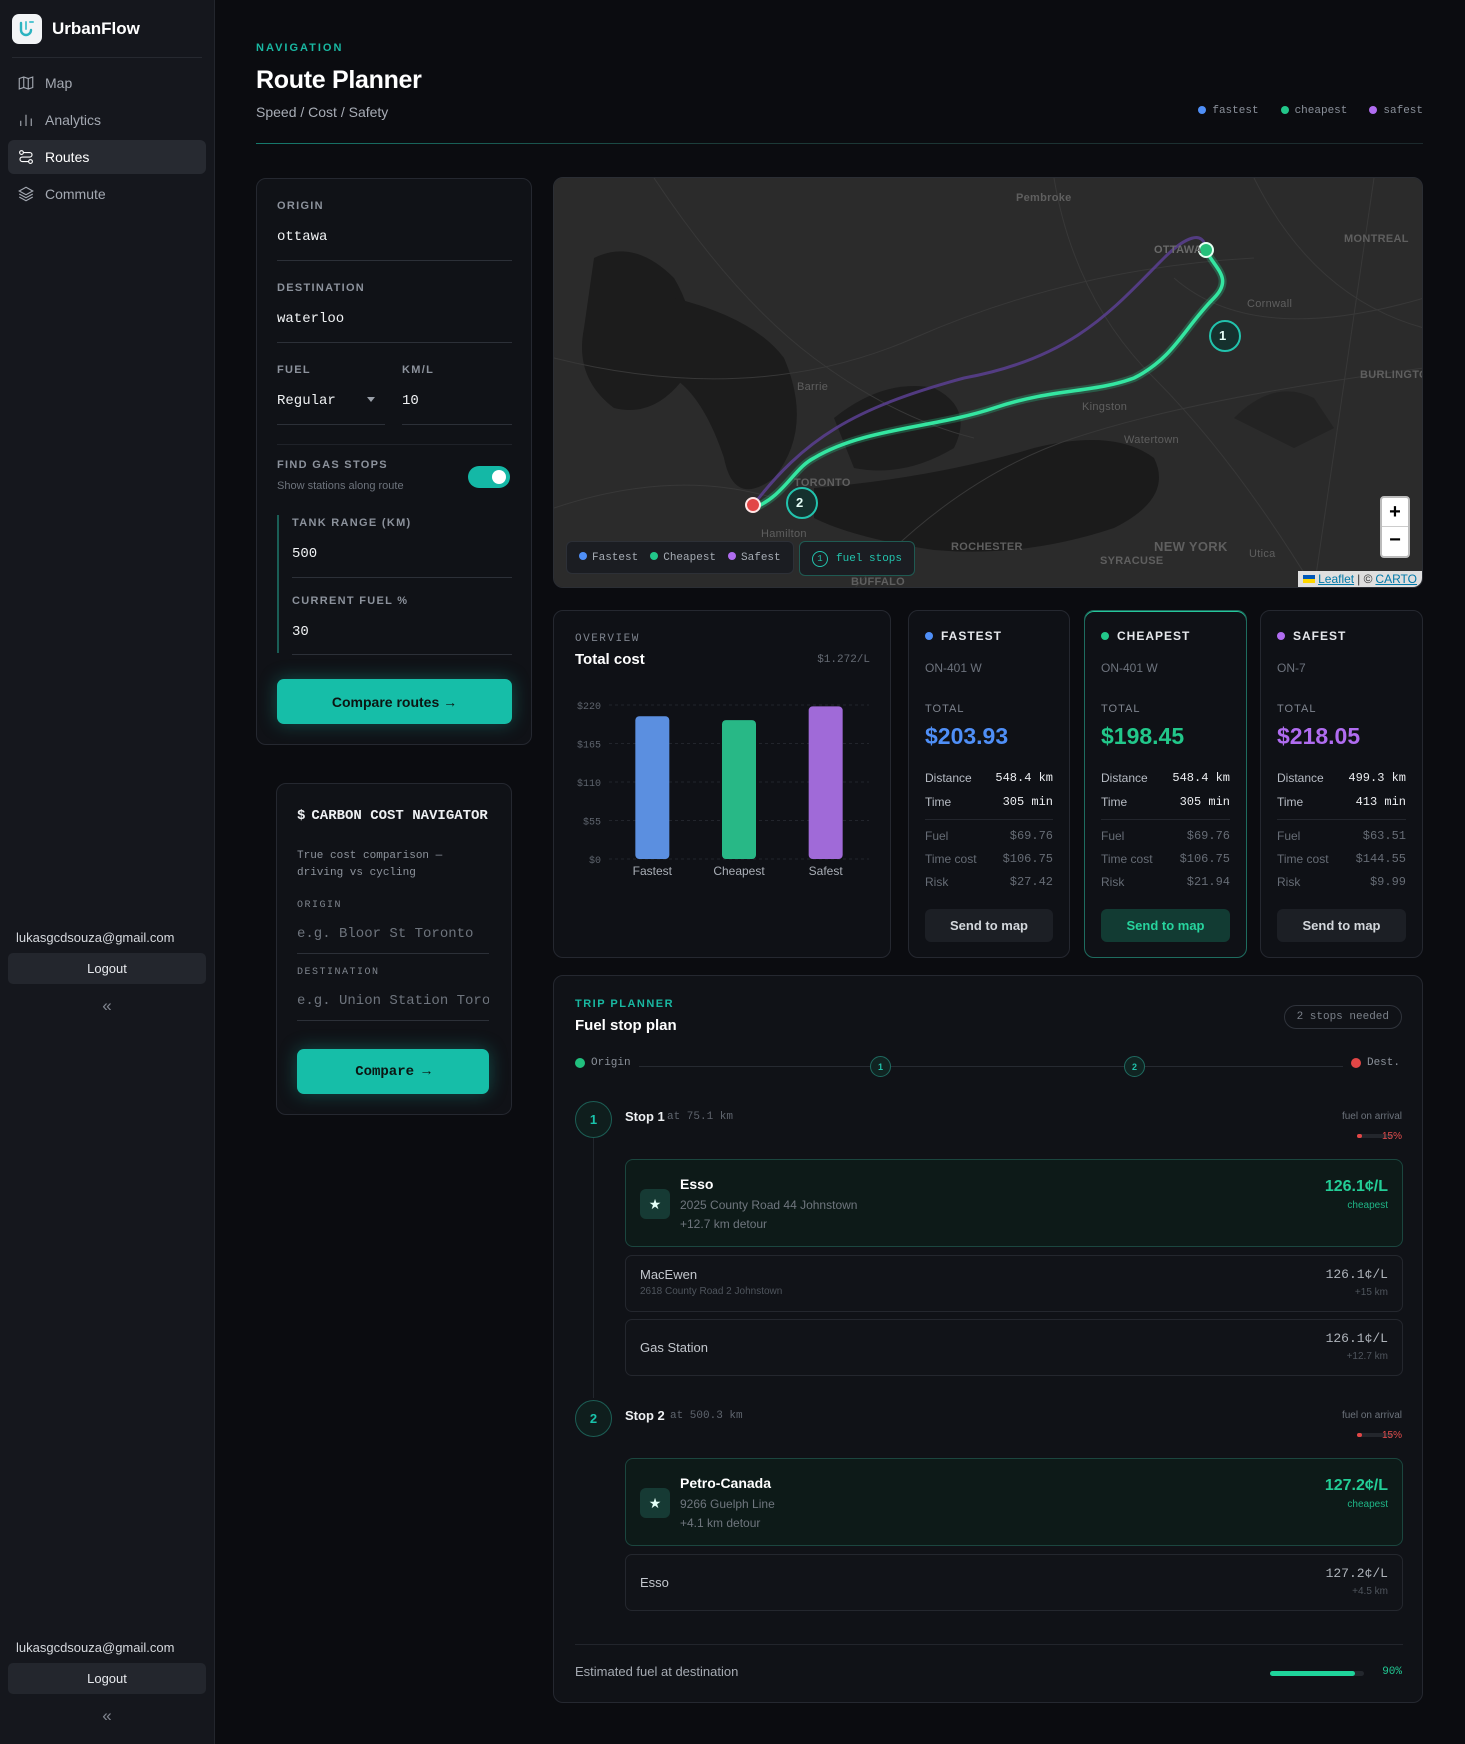 This screenshot has width=1465, height=1744. Describe the element at coordinates (769, 1205) in the screenshot. I see `station-address: 2025 County Road 44 Johnstown` at that location.